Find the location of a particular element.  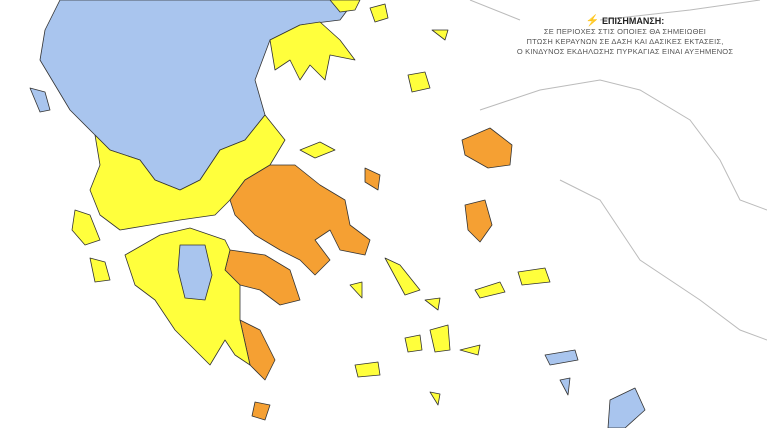

island-kea is located at coordinates (356, 290).